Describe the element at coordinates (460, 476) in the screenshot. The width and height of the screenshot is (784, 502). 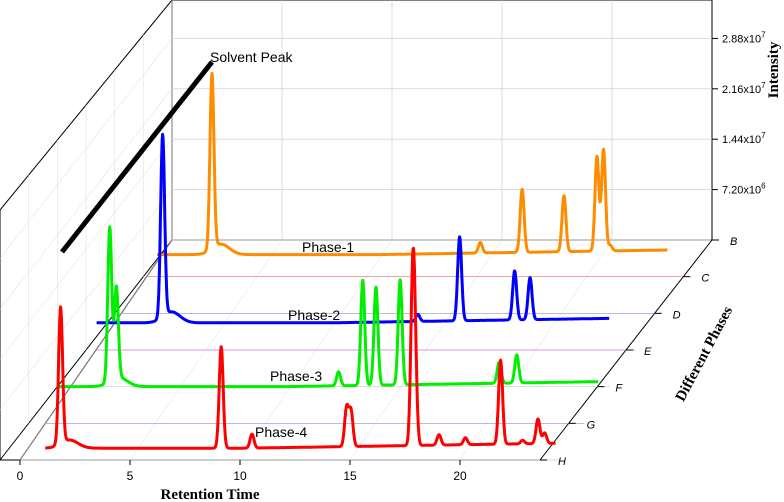
I see `x-tick-label: 20` at that location.